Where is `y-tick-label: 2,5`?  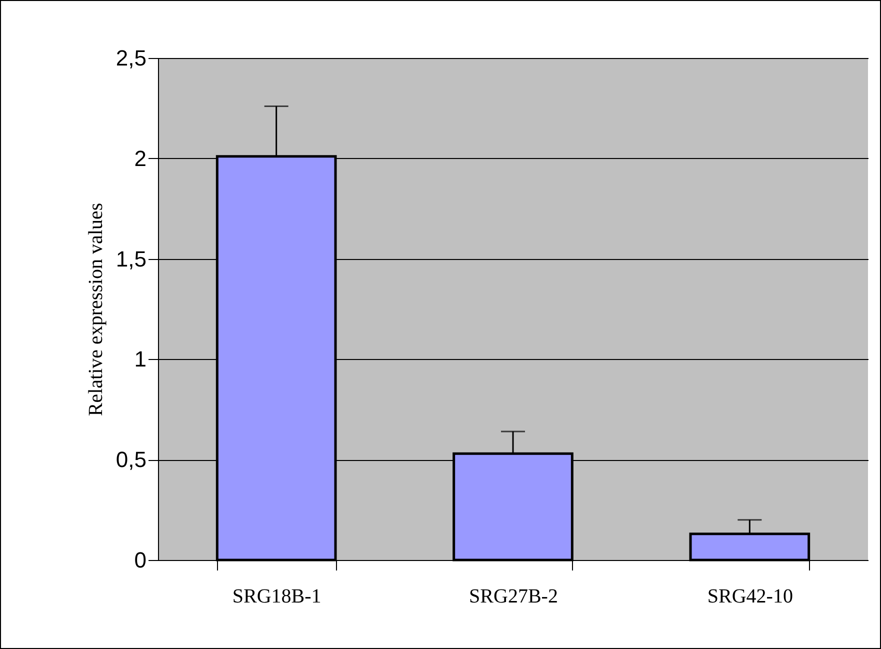 y-tick-label: 2,5 is located at coordinates (131, 58).